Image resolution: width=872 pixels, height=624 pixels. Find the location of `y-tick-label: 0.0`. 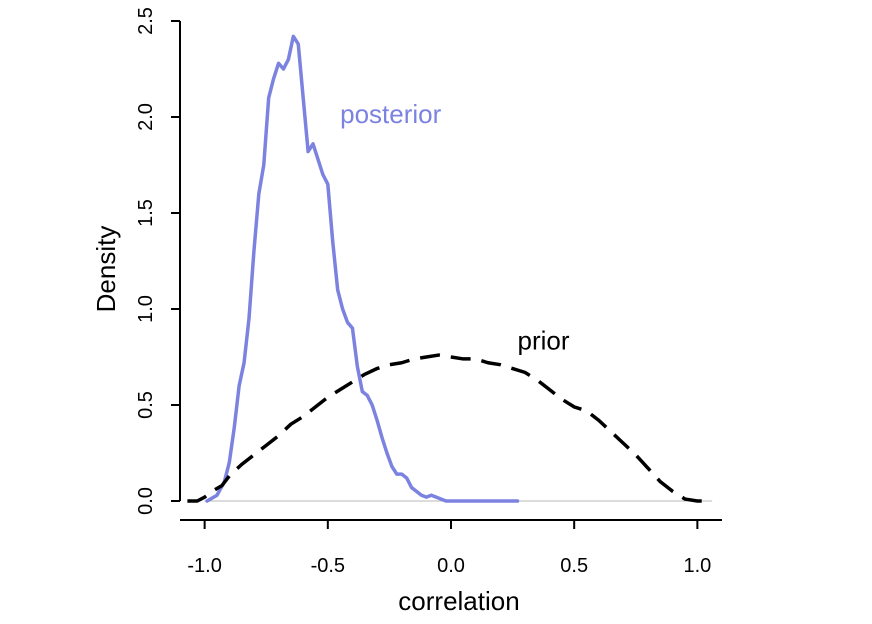

y-tick-label: 0.0 is located at coordinates (146, 501).